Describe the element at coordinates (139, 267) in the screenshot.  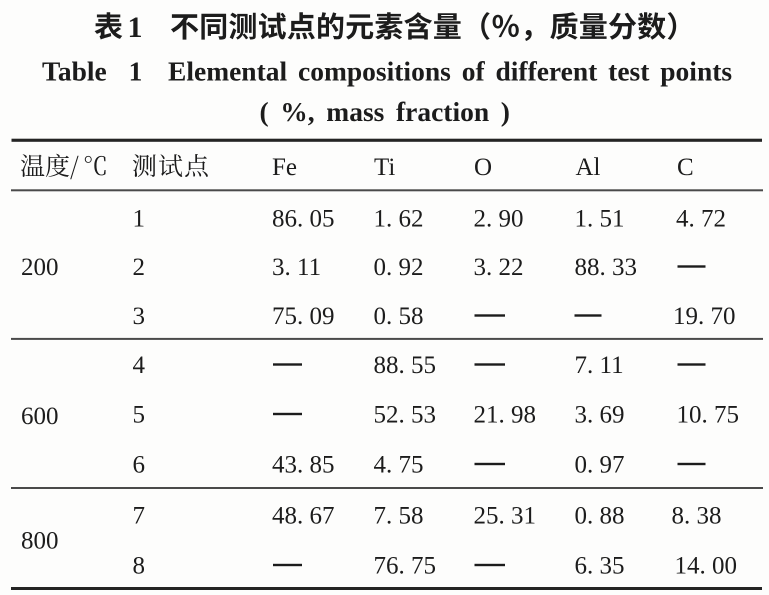
I see `svg-text: 2` at that location.